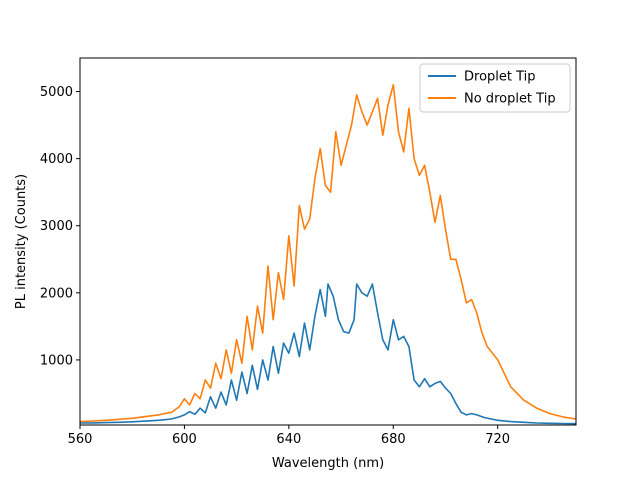 The image size is (640, 480). I want to click on x-tick-label: 600, so click(184, 439).